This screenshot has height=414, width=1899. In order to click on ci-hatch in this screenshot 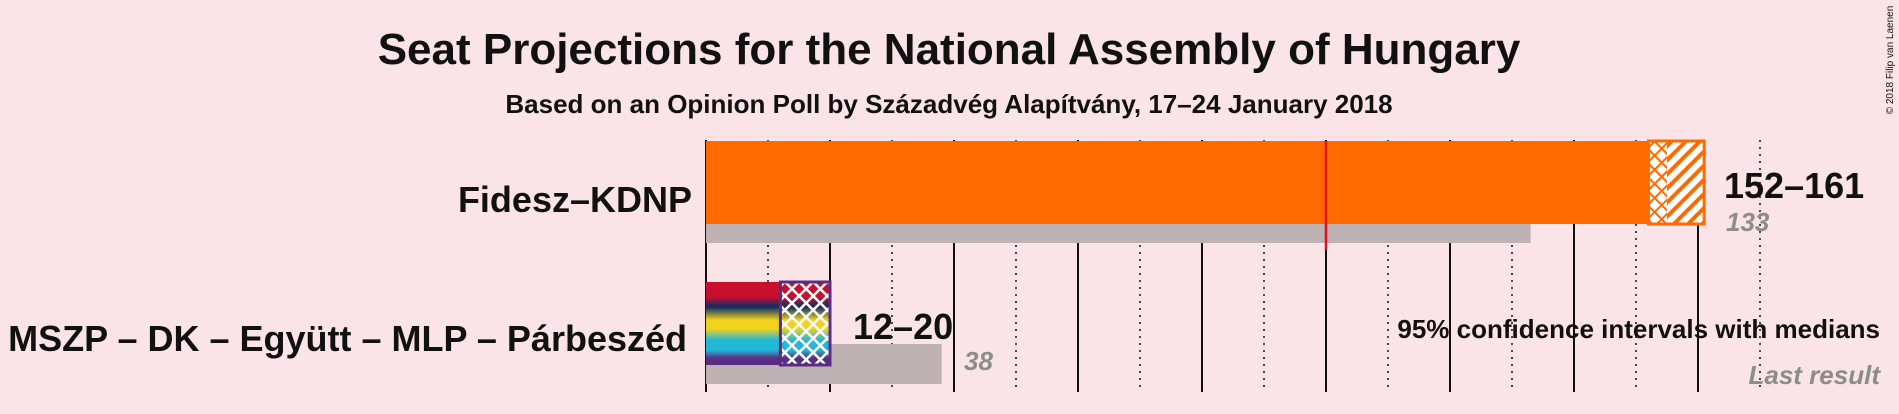, I will do `click(1686, 182)`.